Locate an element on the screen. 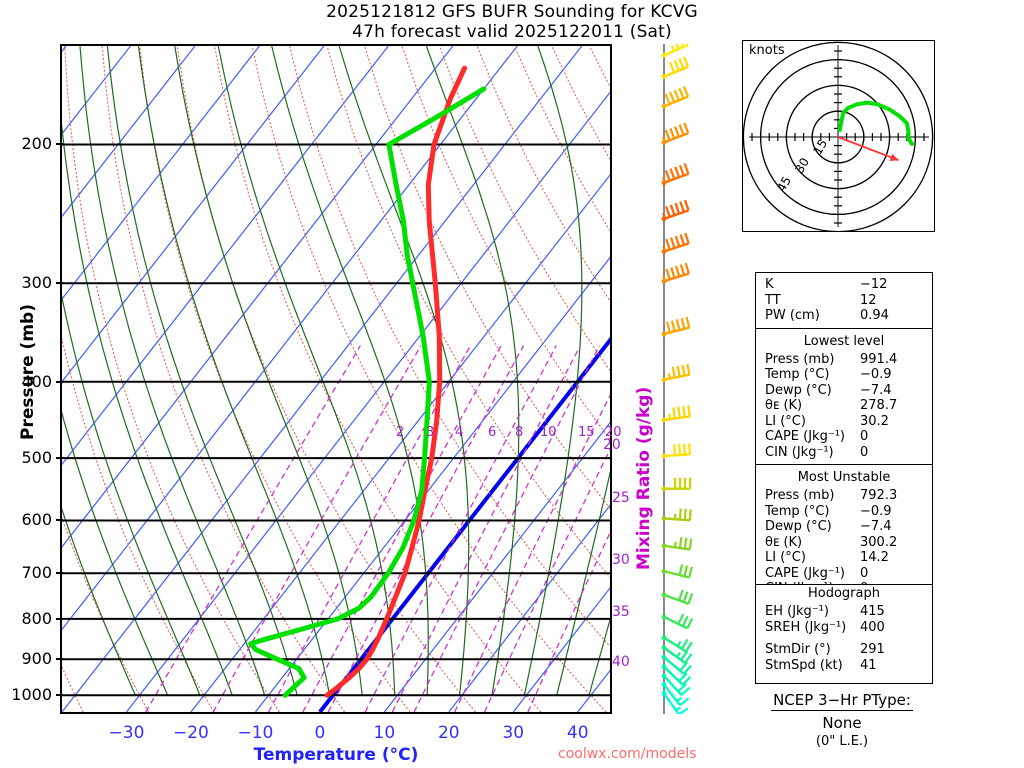 The image size is (1024, 768). most-unstable-row: θᴇ (K) 300.2 is located at coordinates (844, 543).